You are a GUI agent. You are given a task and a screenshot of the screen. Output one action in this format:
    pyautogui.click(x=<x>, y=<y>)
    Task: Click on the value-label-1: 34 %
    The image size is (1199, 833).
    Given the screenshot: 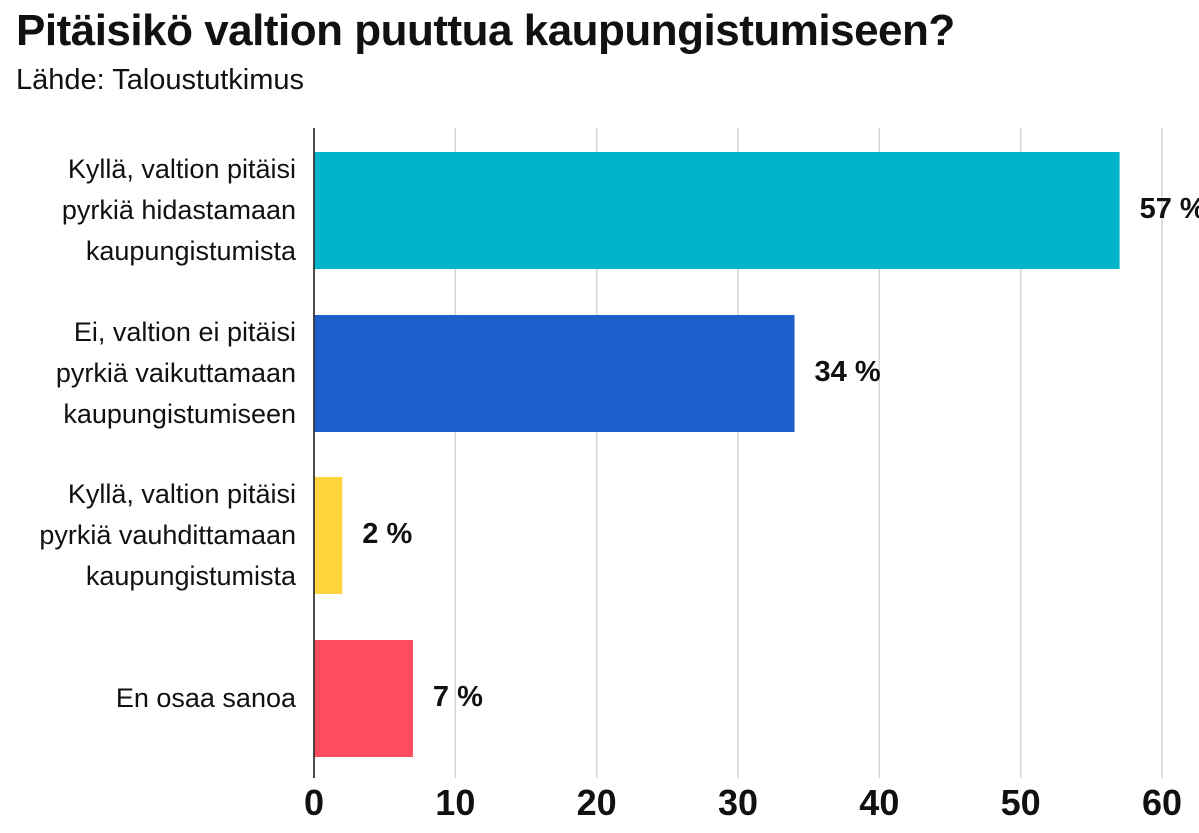 What is the action you would take?
    pyautogui.click(x=847, y=371)
    